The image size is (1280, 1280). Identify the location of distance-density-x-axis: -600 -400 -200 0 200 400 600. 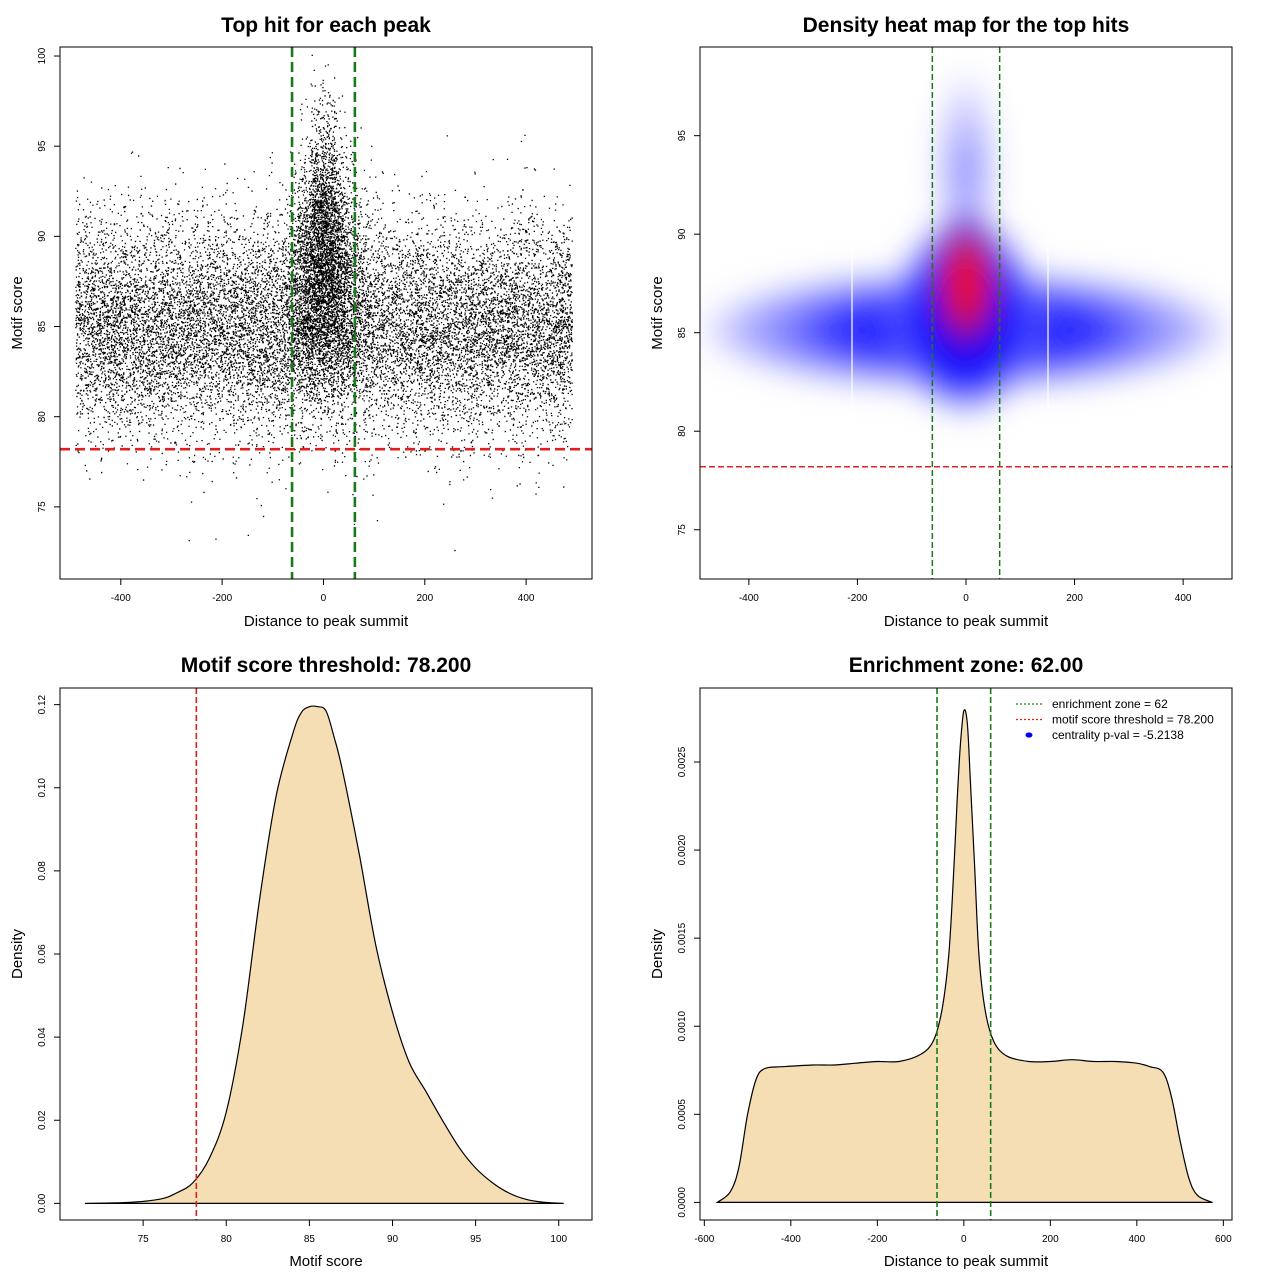
(963, 1232).